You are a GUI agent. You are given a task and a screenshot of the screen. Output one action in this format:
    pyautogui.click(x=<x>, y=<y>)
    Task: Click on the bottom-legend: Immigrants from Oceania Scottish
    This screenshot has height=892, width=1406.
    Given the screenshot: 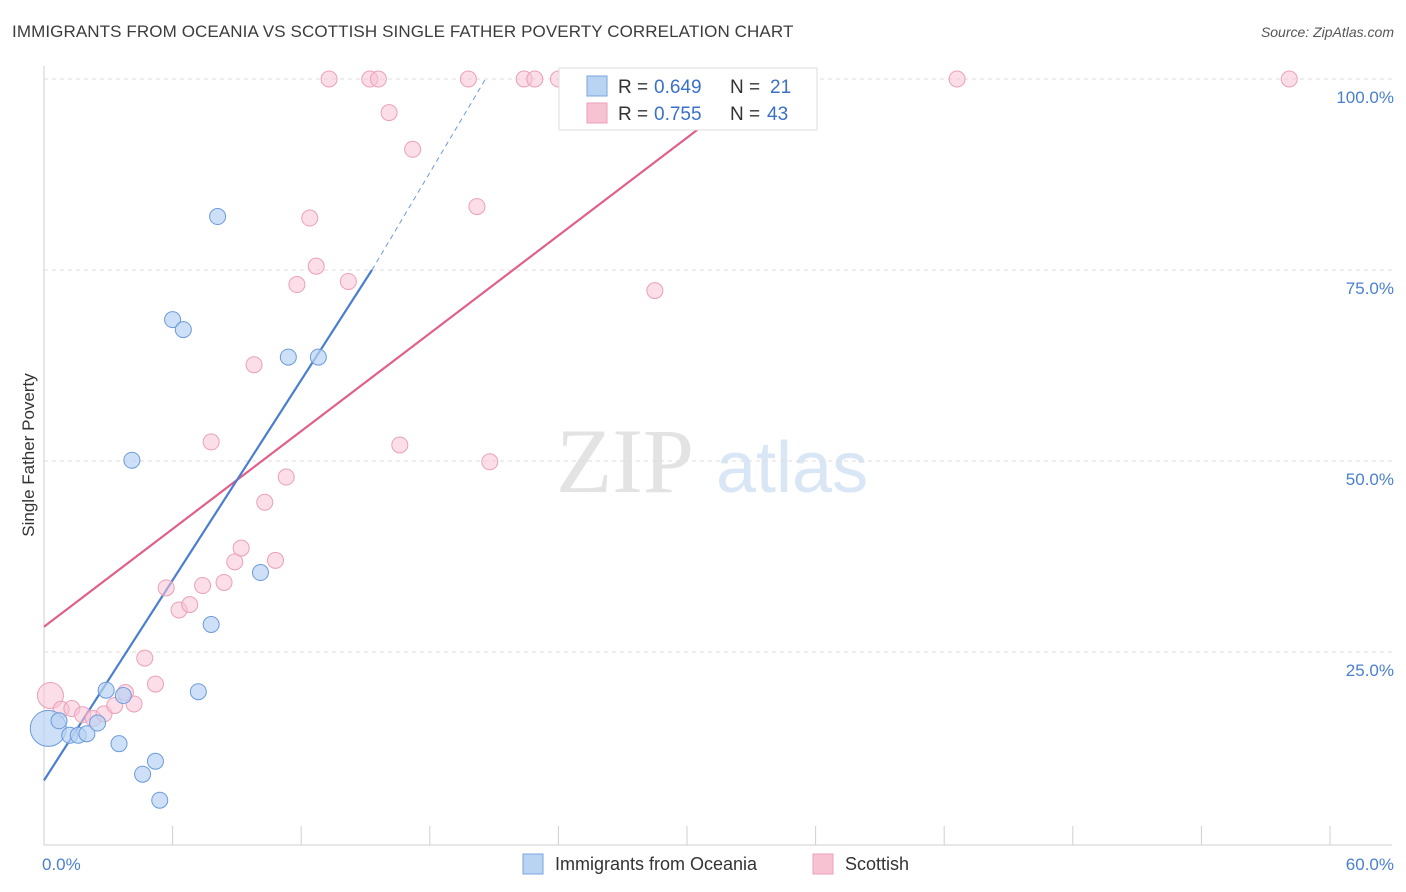 What is the action you would take?
    pyautogui.click(x=715, y=864)
    